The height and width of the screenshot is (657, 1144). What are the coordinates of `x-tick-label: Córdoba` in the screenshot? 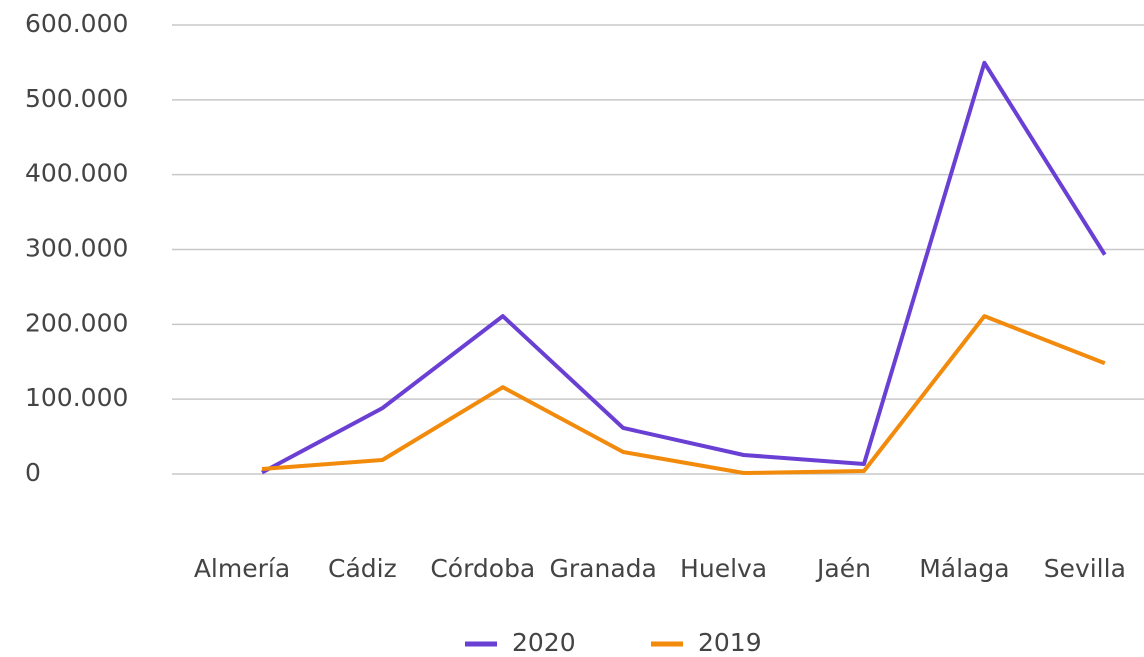 It's located at (482, 568).